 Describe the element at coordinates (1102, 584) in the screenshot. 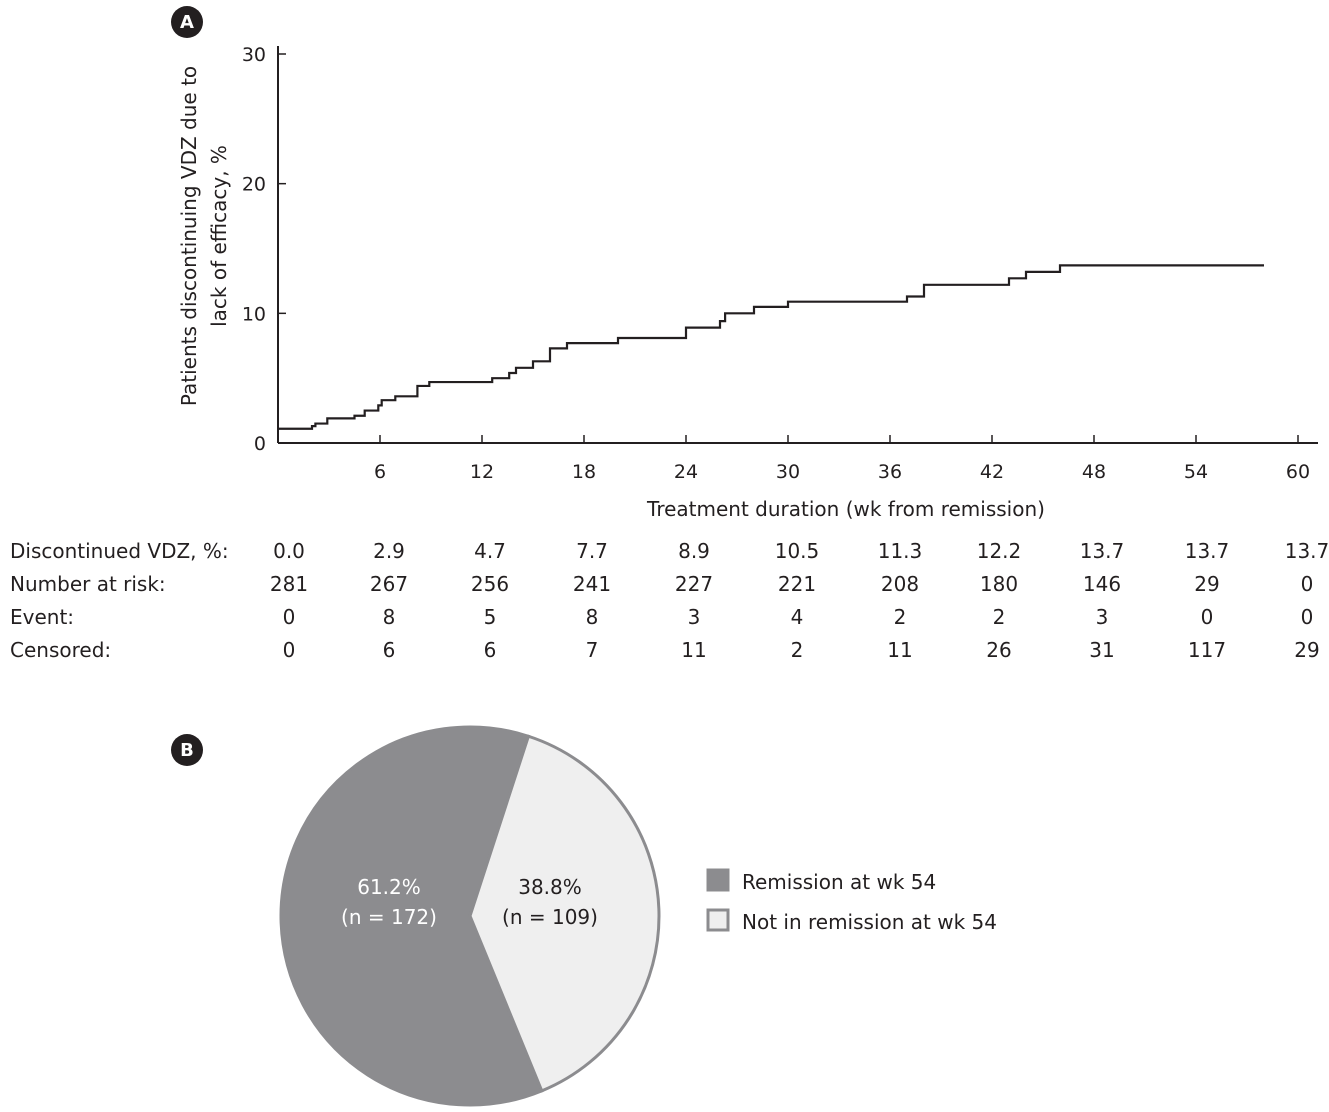

I see `risk-table-cell: 146` at that location.